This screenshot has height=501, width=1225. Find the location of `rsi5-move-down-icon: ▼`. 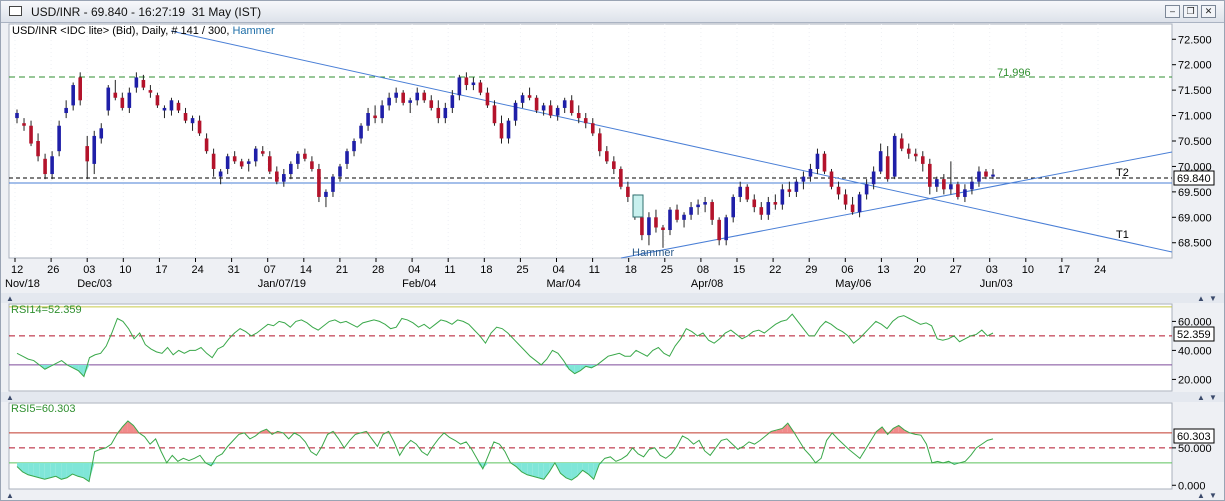

rsi5-move-down-icon: ▼ is located at coordinates (1213, 397).